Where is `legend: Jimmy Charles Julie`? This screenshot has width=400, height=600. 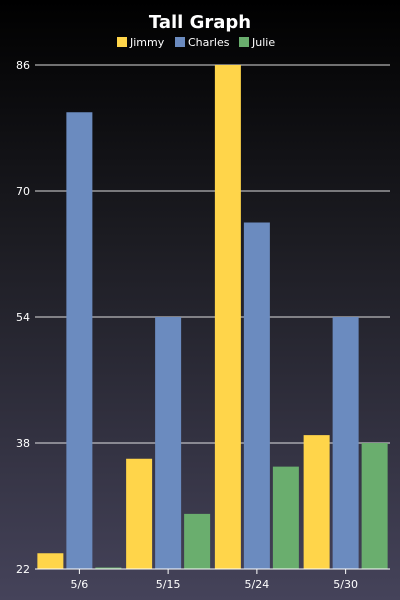
legend: Jimmy Charles Julie is located at coordinates (196, 42).